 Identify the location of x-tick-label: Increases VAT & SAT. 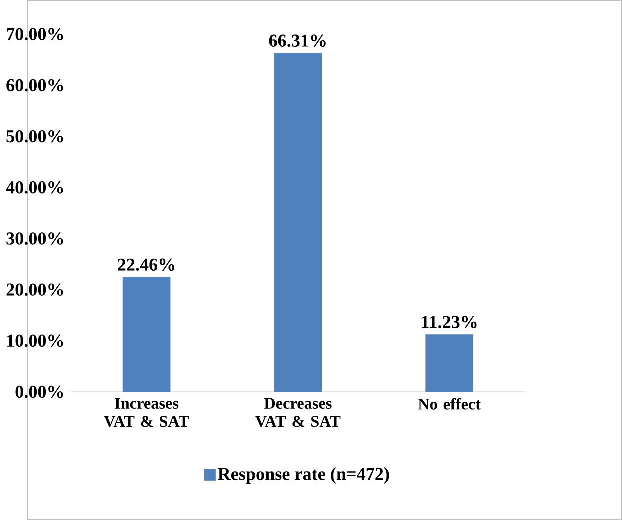
(147, 413).